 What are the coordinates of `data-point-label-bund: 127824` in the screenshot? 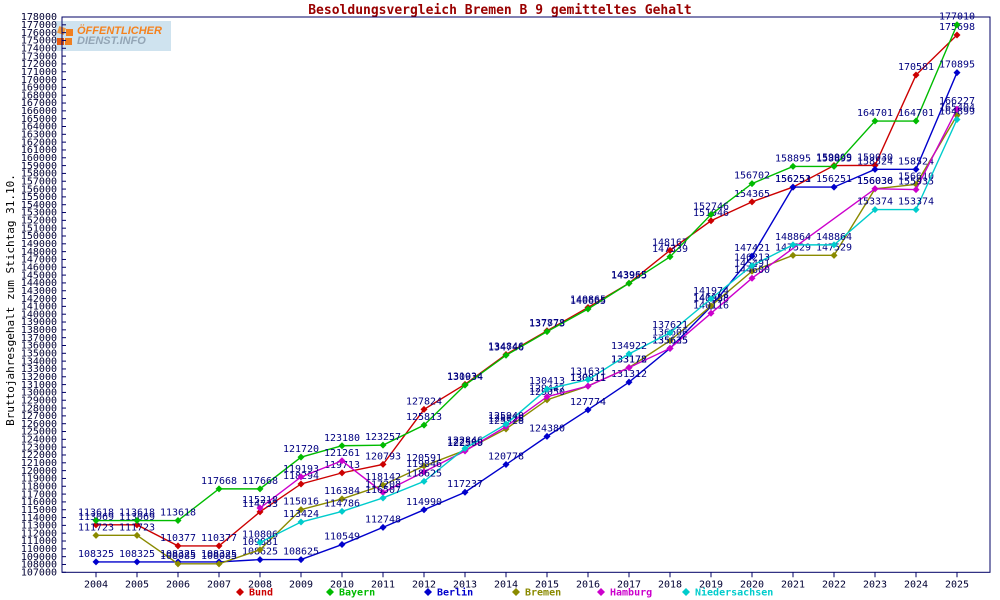 It's located at (424, 401).